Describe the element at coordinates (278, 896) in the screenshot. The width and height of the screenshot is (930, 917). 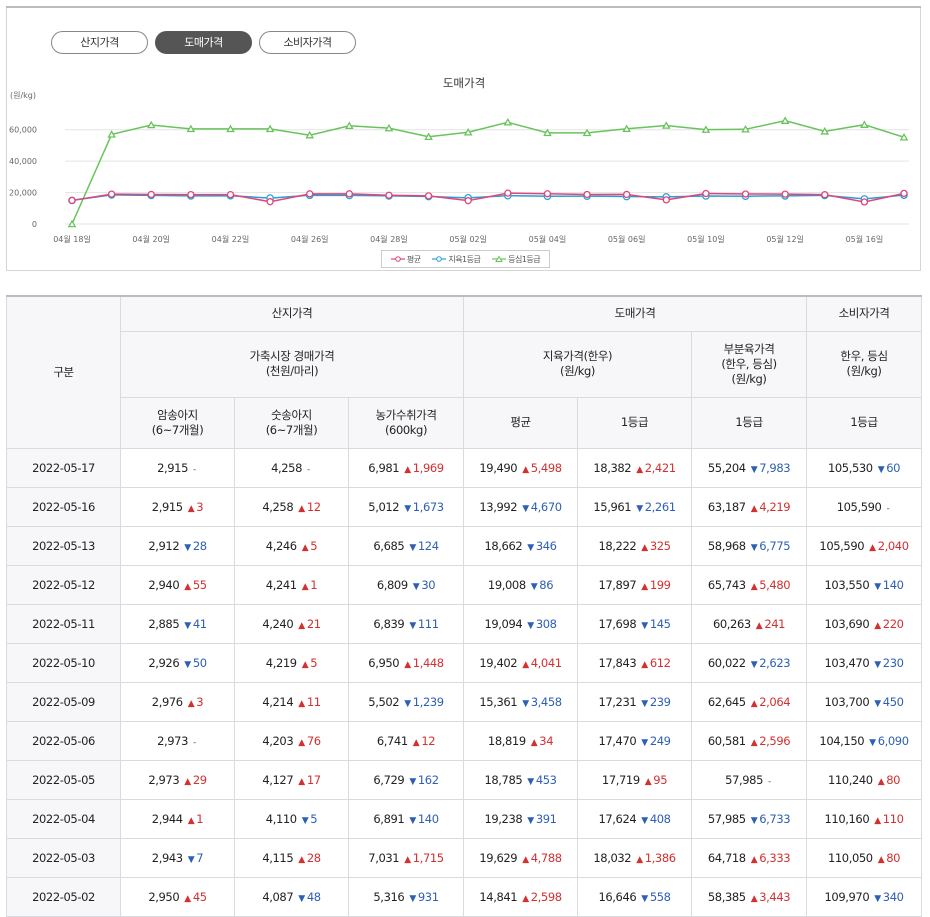
I see `cell-value: 4,087` at that location.